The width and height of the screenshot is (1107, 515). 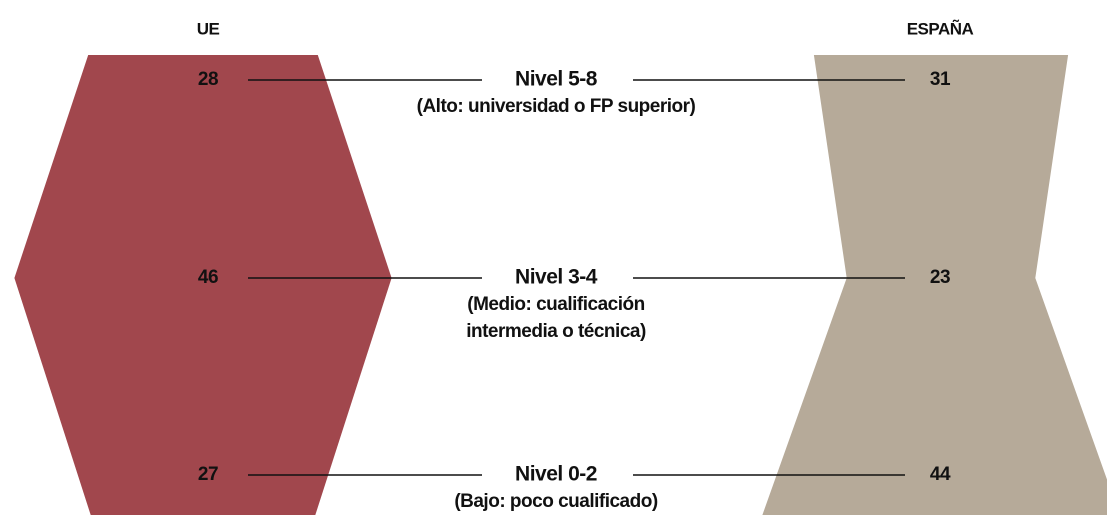 I want to click on category-description: (Alto: universidad o FP superior), so click(x=556, y=106).